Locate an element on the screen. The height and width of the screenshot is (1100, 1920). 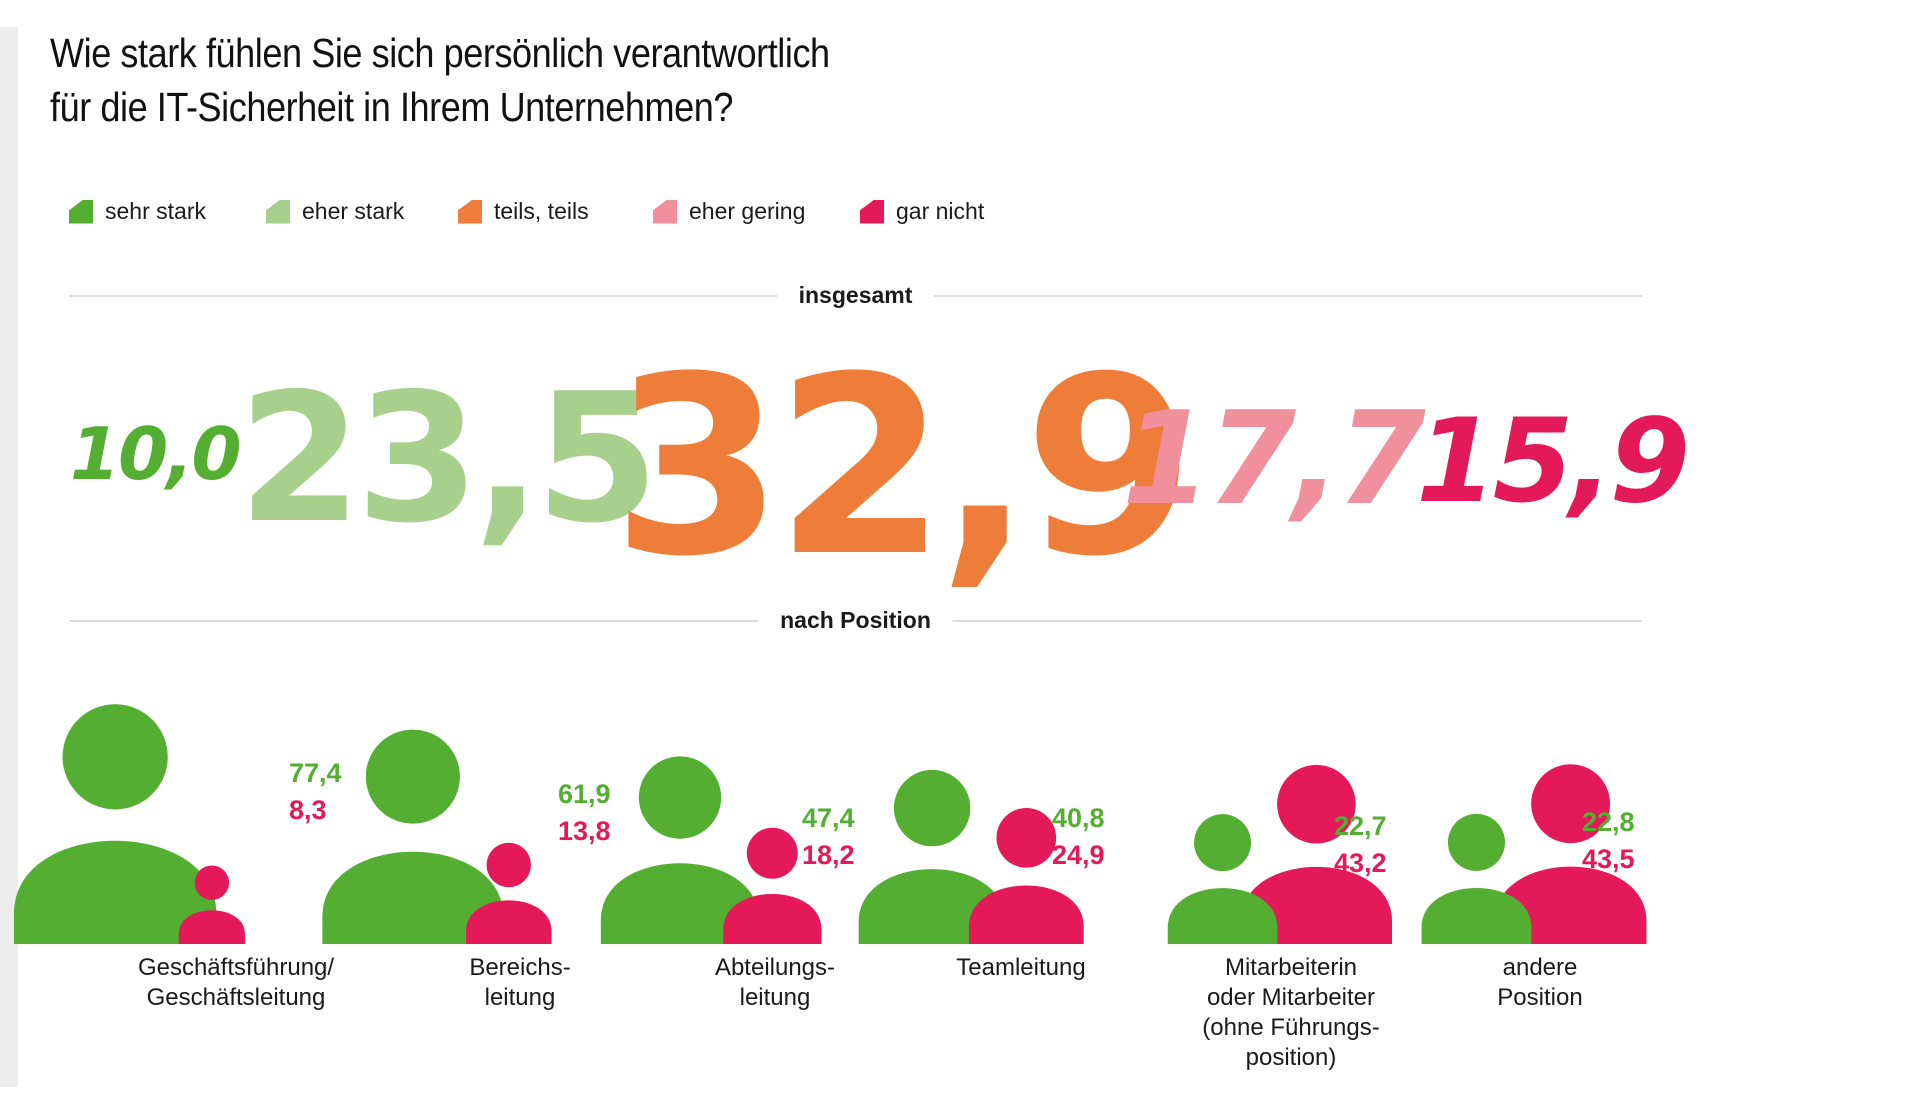
legend-item-gar-nicht: gar nicht is located at coordinates (922, 211).